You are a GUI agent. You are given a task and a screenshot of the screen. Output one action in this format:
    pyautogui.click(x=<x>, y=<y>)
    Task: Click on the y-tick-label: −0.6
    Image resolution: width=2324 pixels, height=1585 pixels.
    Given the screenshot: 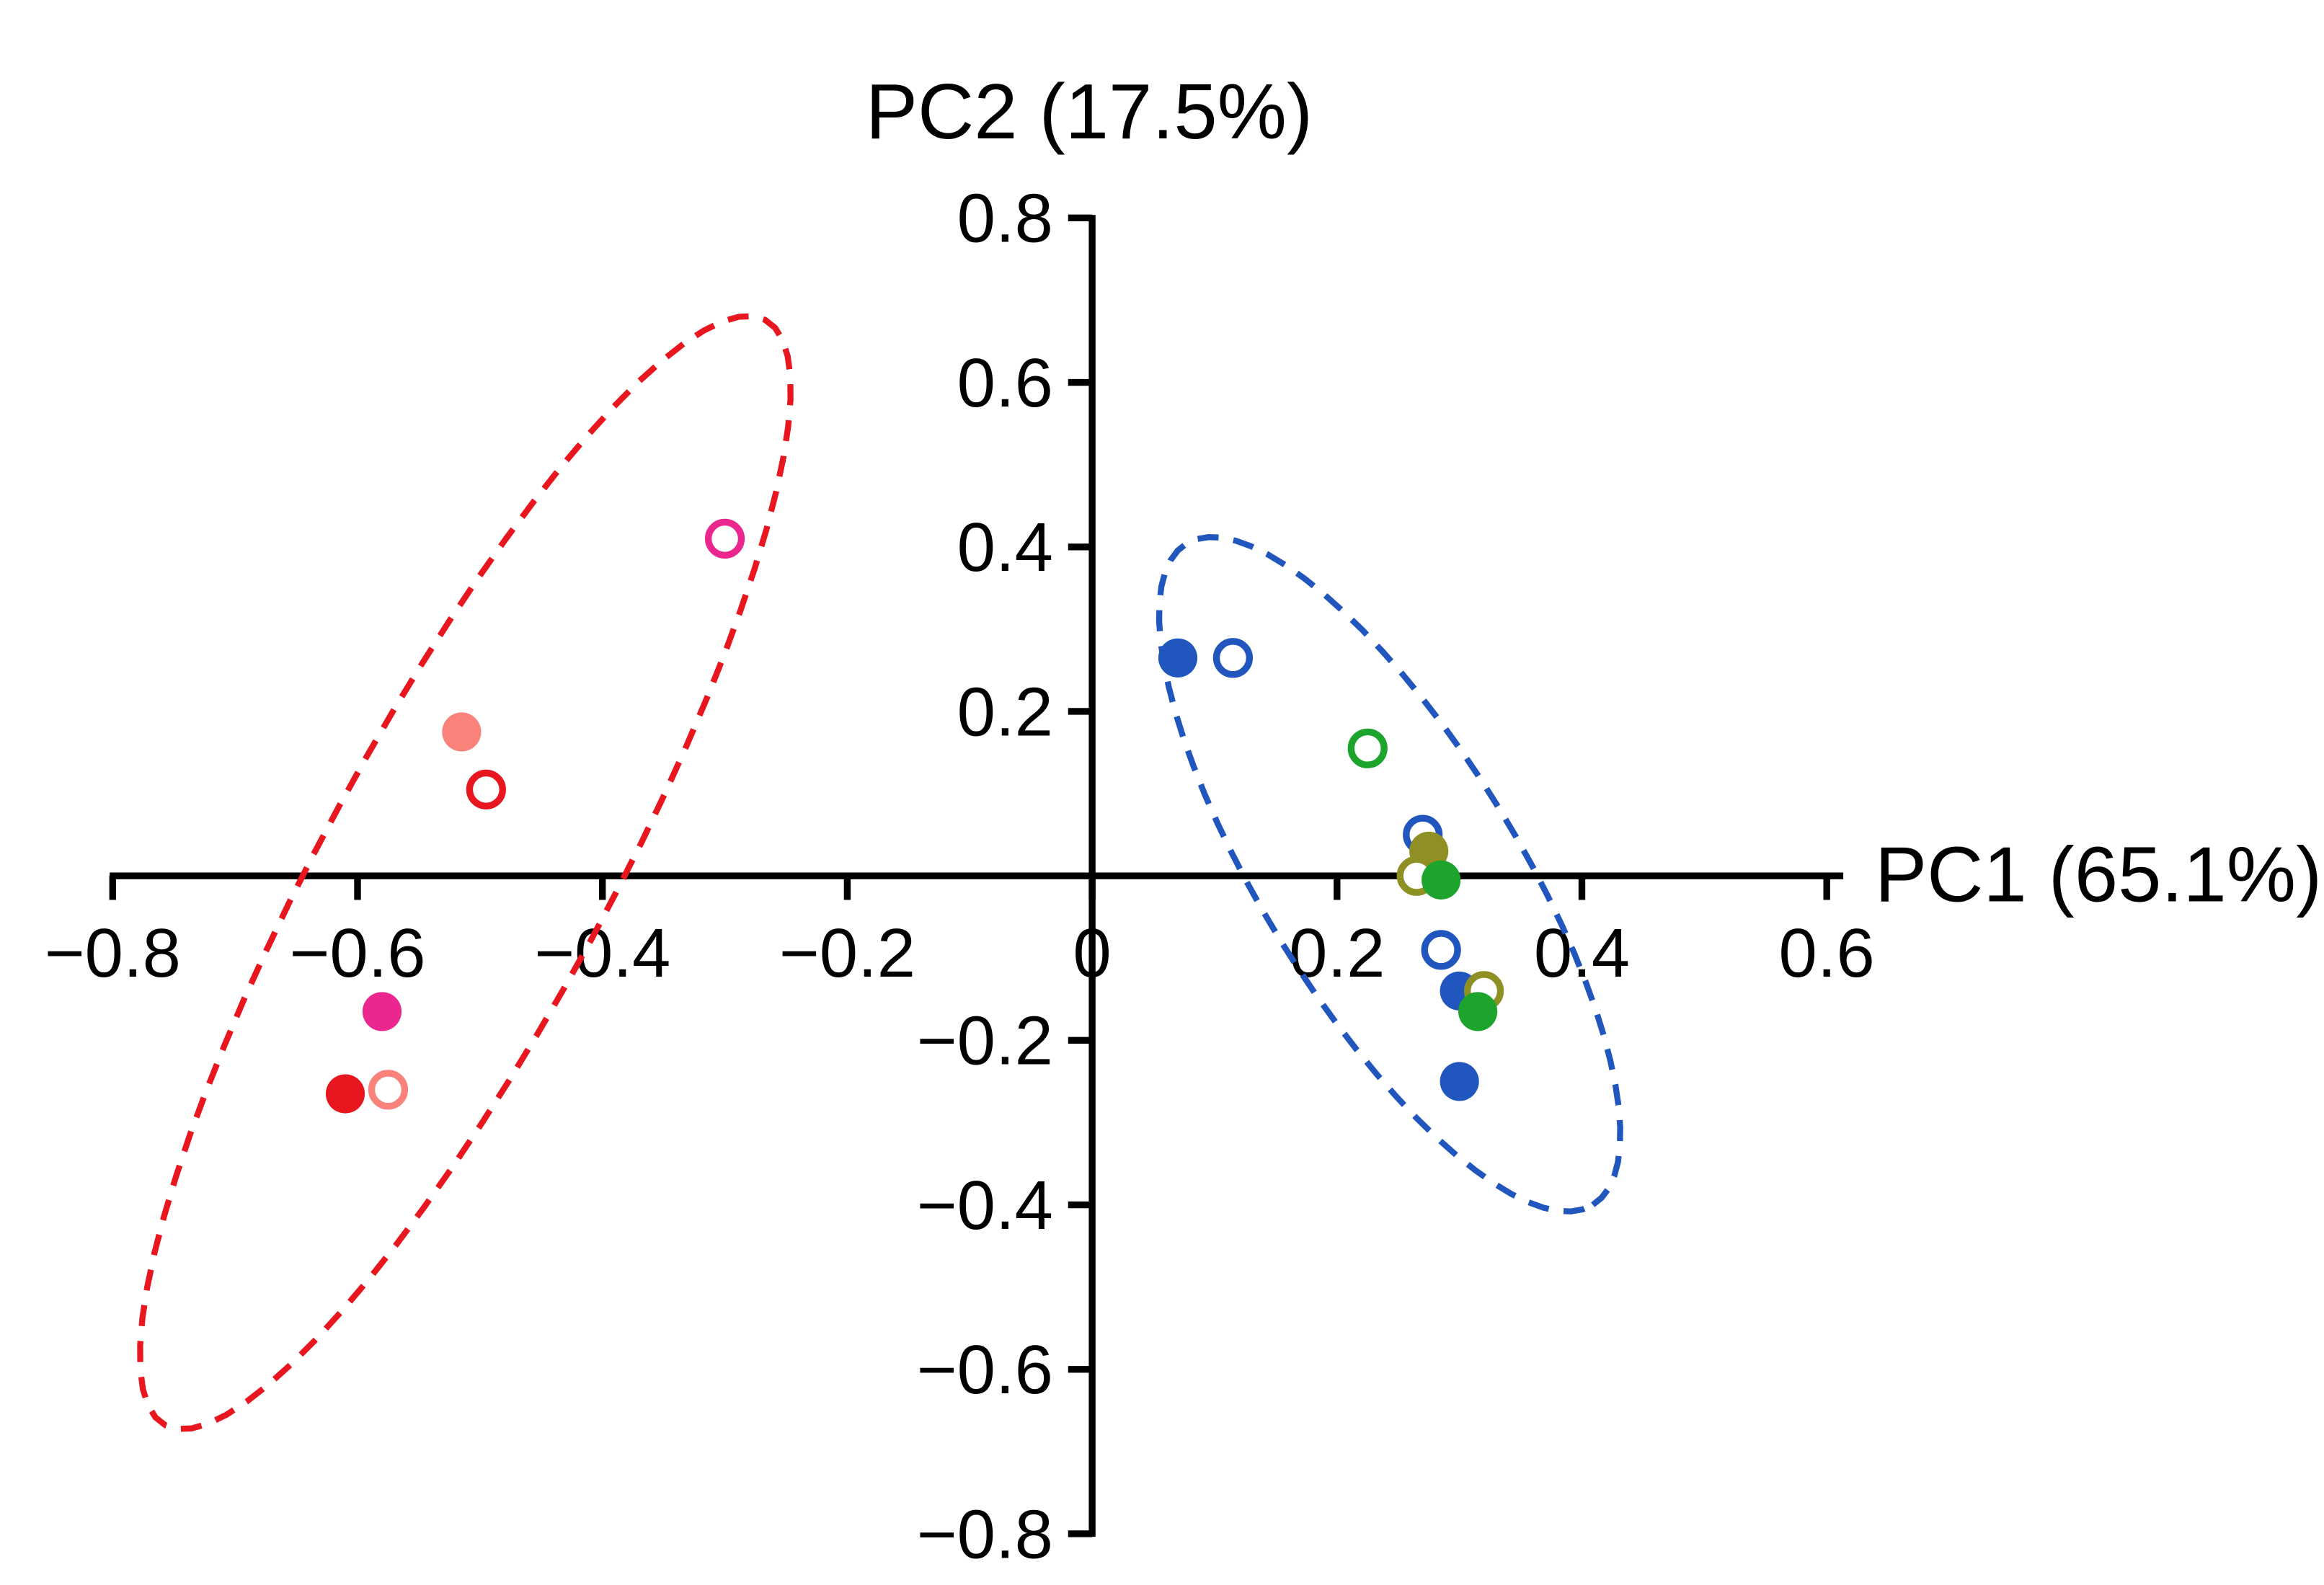 What is the action you would take?
    pyautogui.click(x=985, y=1369)
    